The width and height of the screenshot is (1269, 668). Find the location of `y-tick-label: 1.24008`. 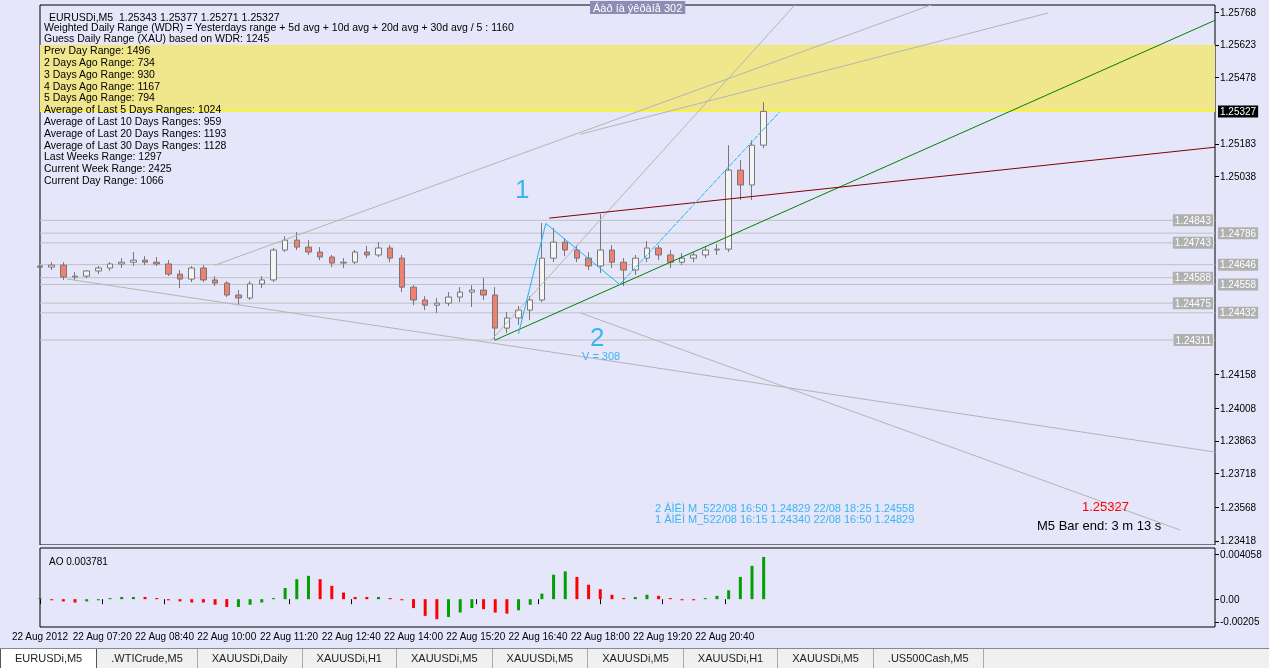

y-tick-label: 1.24008 is located at coordinates (1238, 408).